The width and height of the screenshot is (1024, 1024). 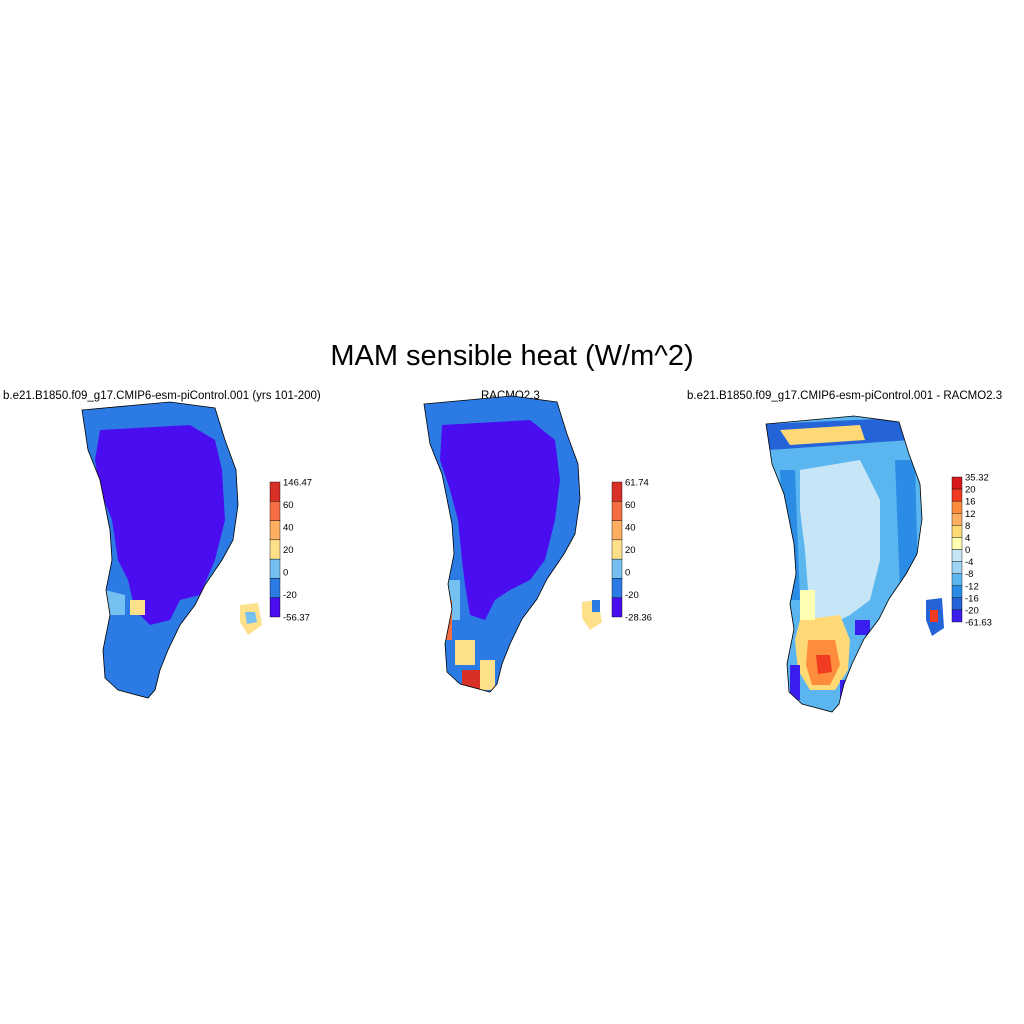 I want to click on map-model, so click(x=171, y=550).